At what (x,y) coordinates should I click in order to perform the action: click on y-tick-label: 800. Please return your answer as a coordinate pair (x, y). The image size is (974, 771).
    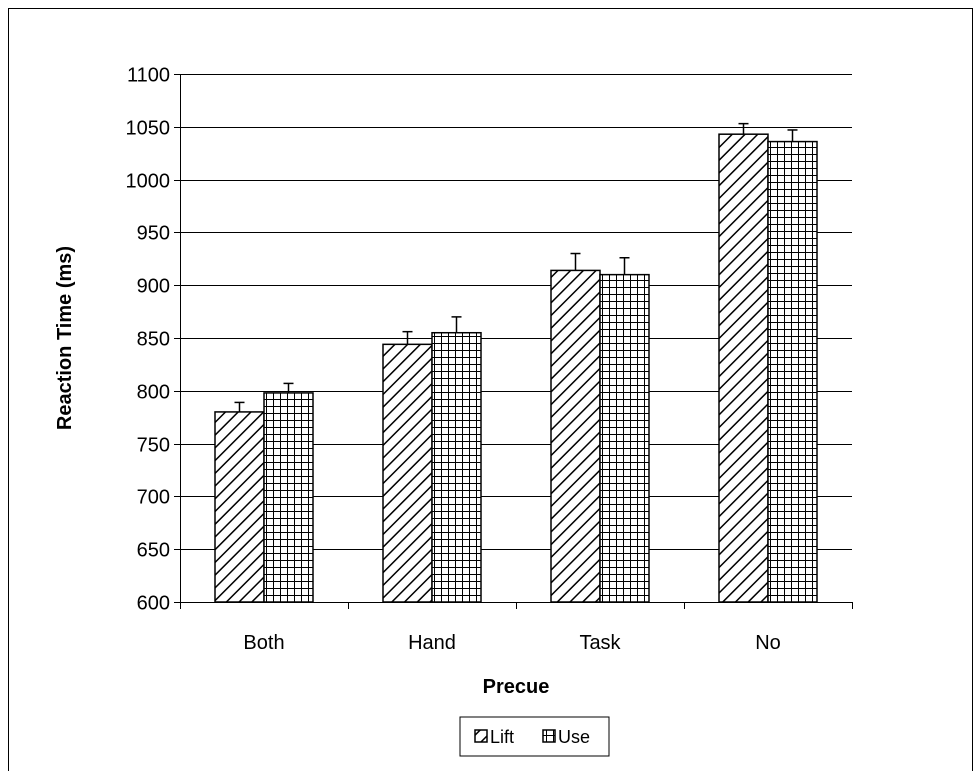
    Looking at the image, I should click on (153, 393).